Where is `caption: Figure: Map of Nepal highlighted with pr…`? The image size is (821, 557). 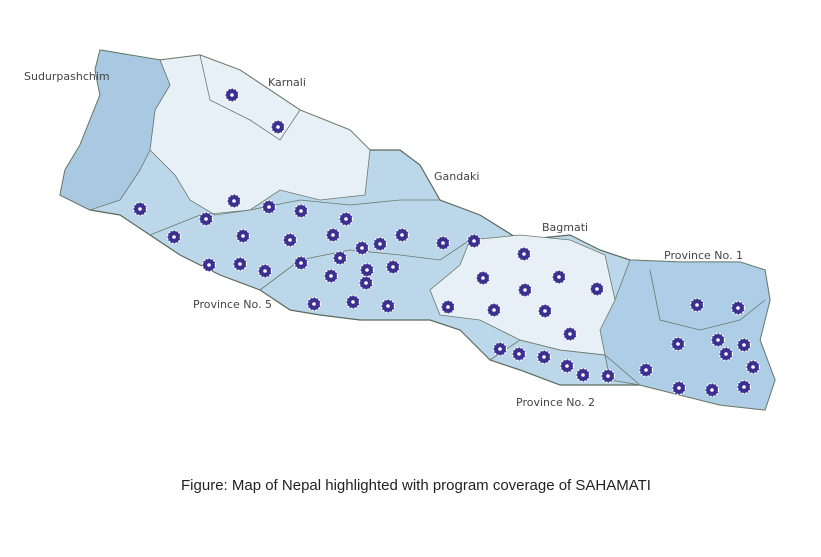 caption: Figure: Map of Nepal highlighted with pr… is located at coordinates (416, 485).